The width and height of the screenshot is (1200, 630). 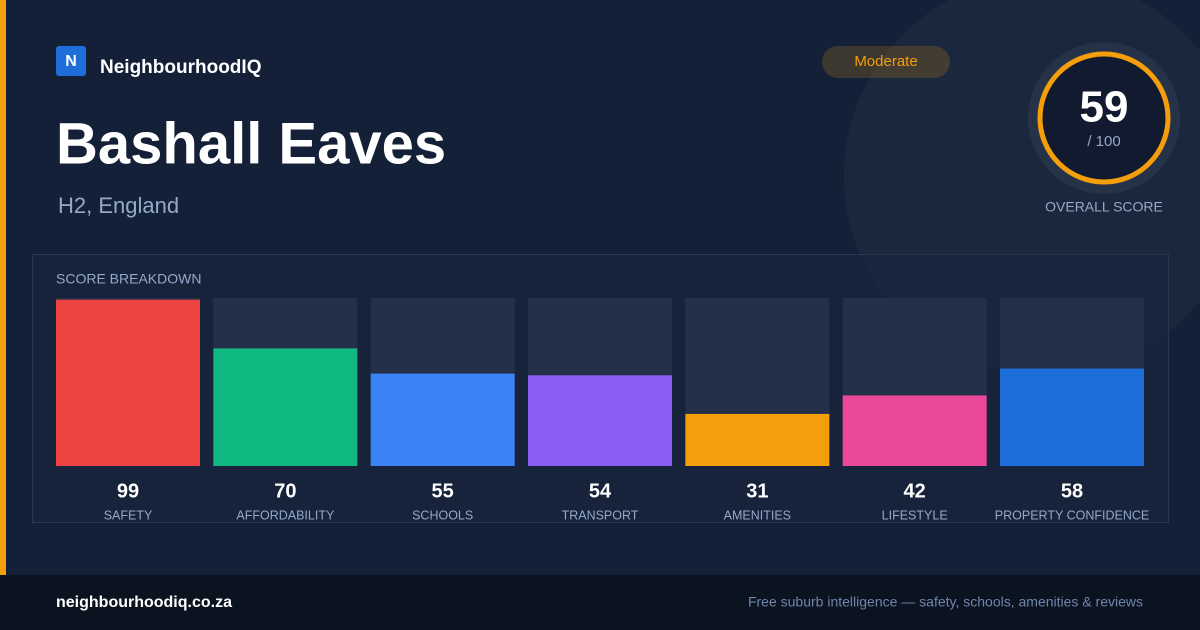 I want to click on logo, so click(x=71, y=61).